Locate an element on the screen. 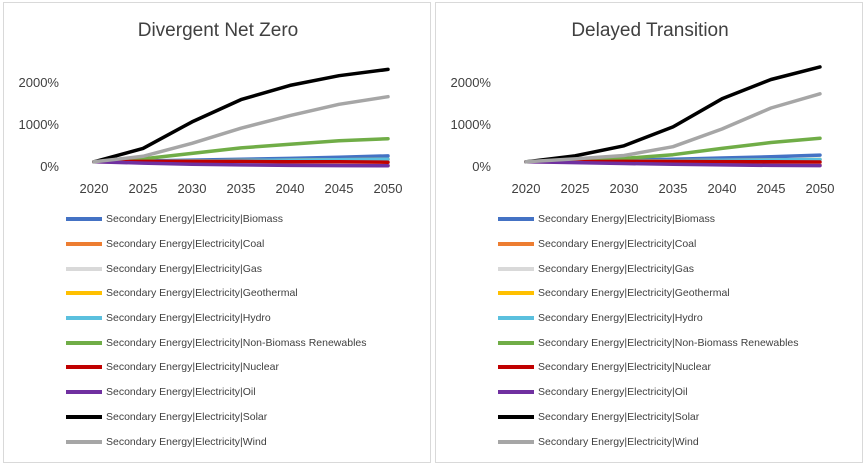 This screenshot has width=866, height=467. chart-title: Delayed Transition is located at coordinates (649, 30).